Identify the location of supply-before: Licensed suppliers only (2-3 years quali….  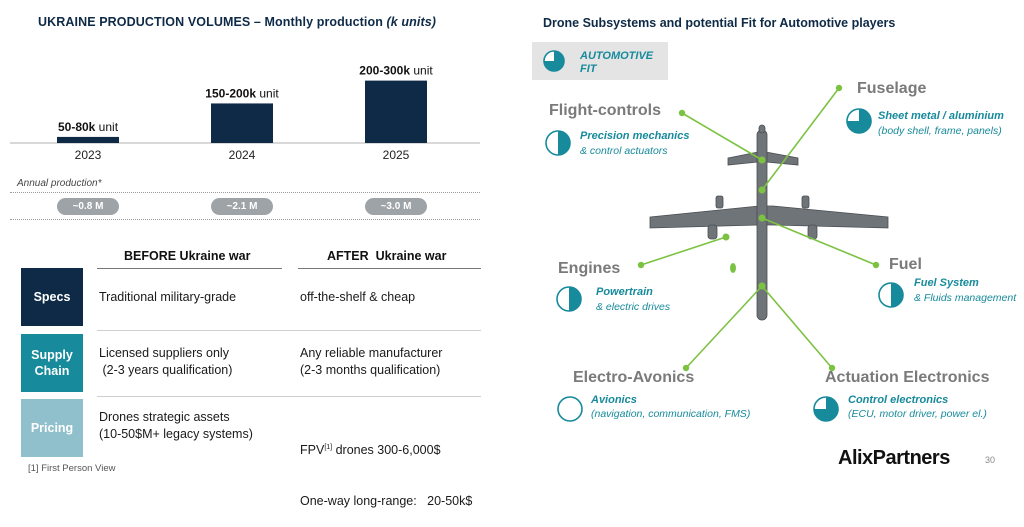
(166, 361).